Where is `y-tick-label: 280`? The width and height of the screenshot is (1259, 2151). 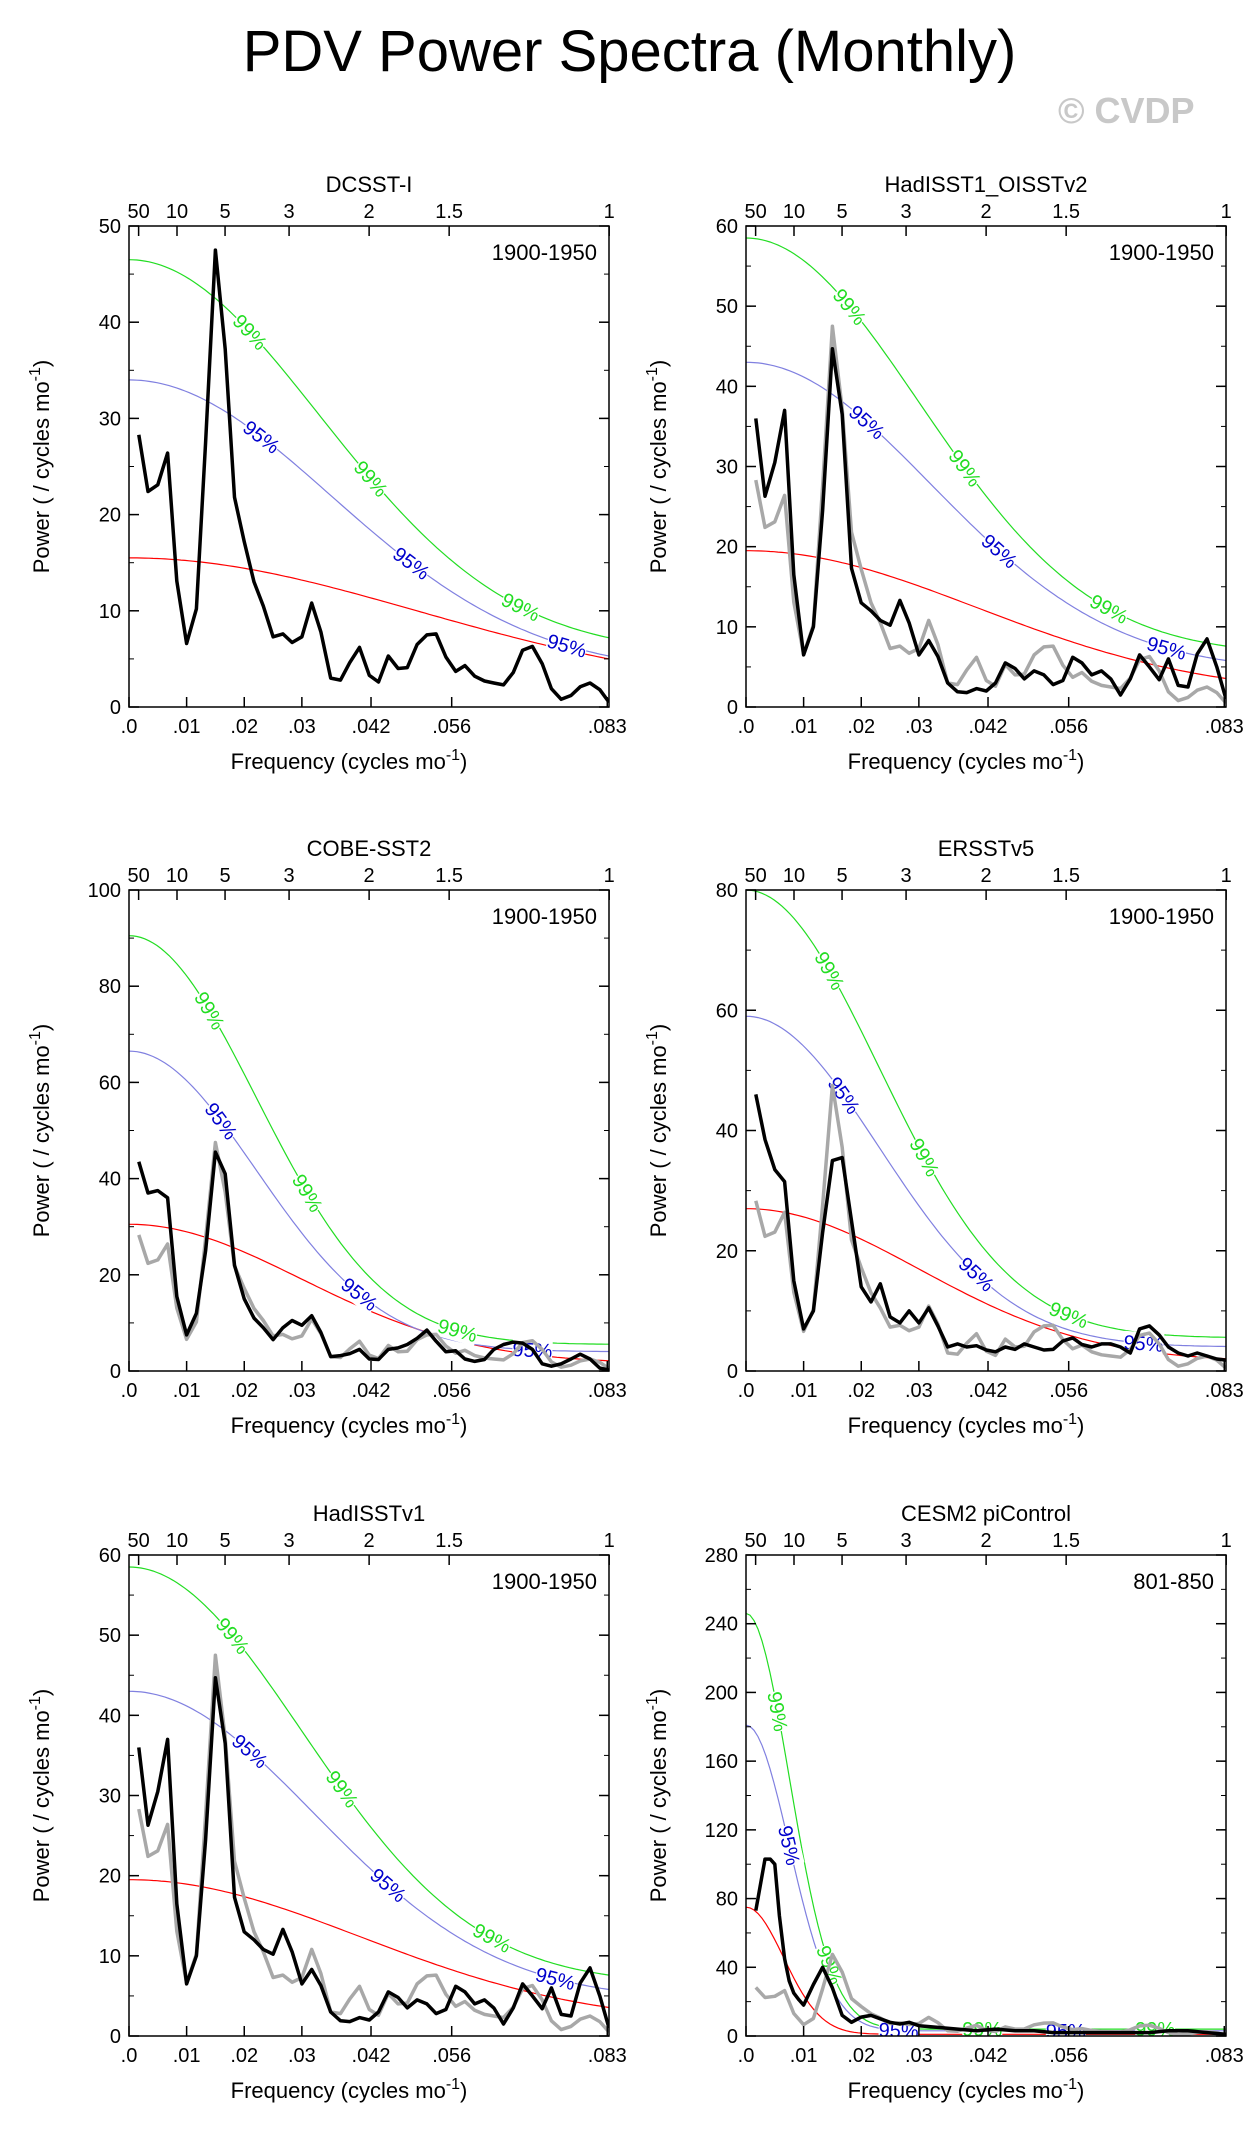
y-tick-label: 280 is located at coordinates (721, 1556).